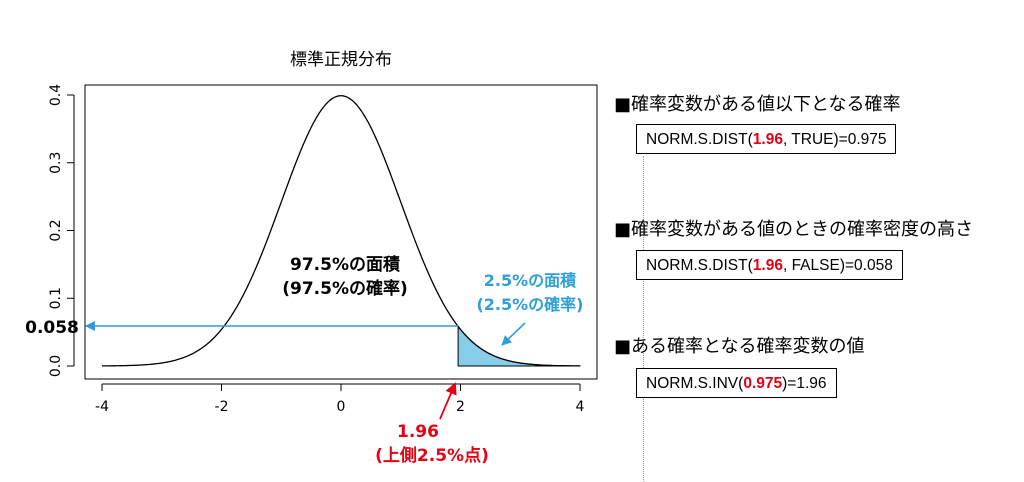 The image size is (1024, 482). I want to click on critical-value-note: (上側2.5%点), so click(432, 455).